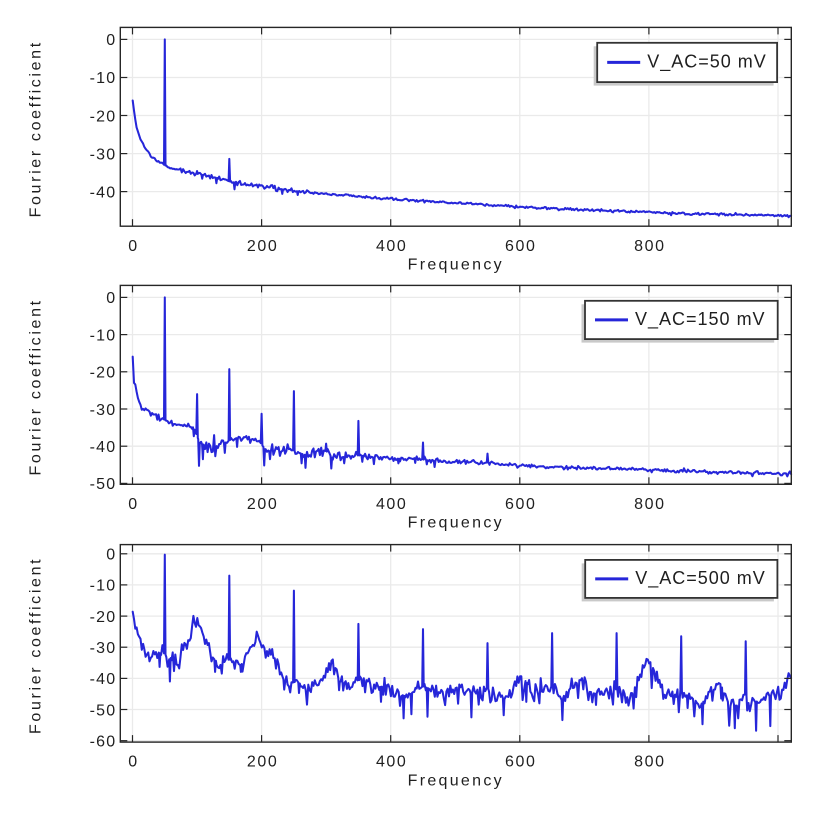 The height and width of the screenshot is (822, 839). I want to click on svg-text: -60, so click(103, 742).